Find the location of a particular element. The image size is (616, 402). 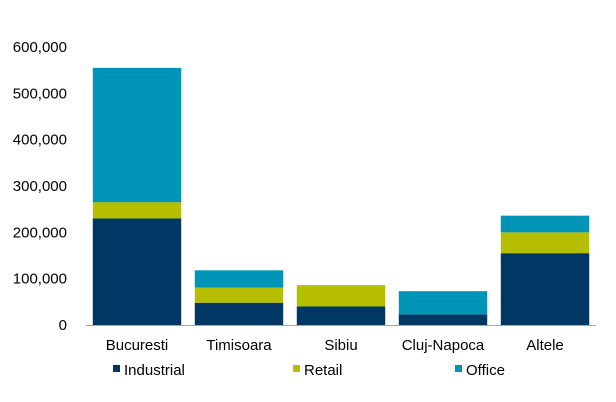

y-tick-label: 200,000 is located at coordinates (40, 232).